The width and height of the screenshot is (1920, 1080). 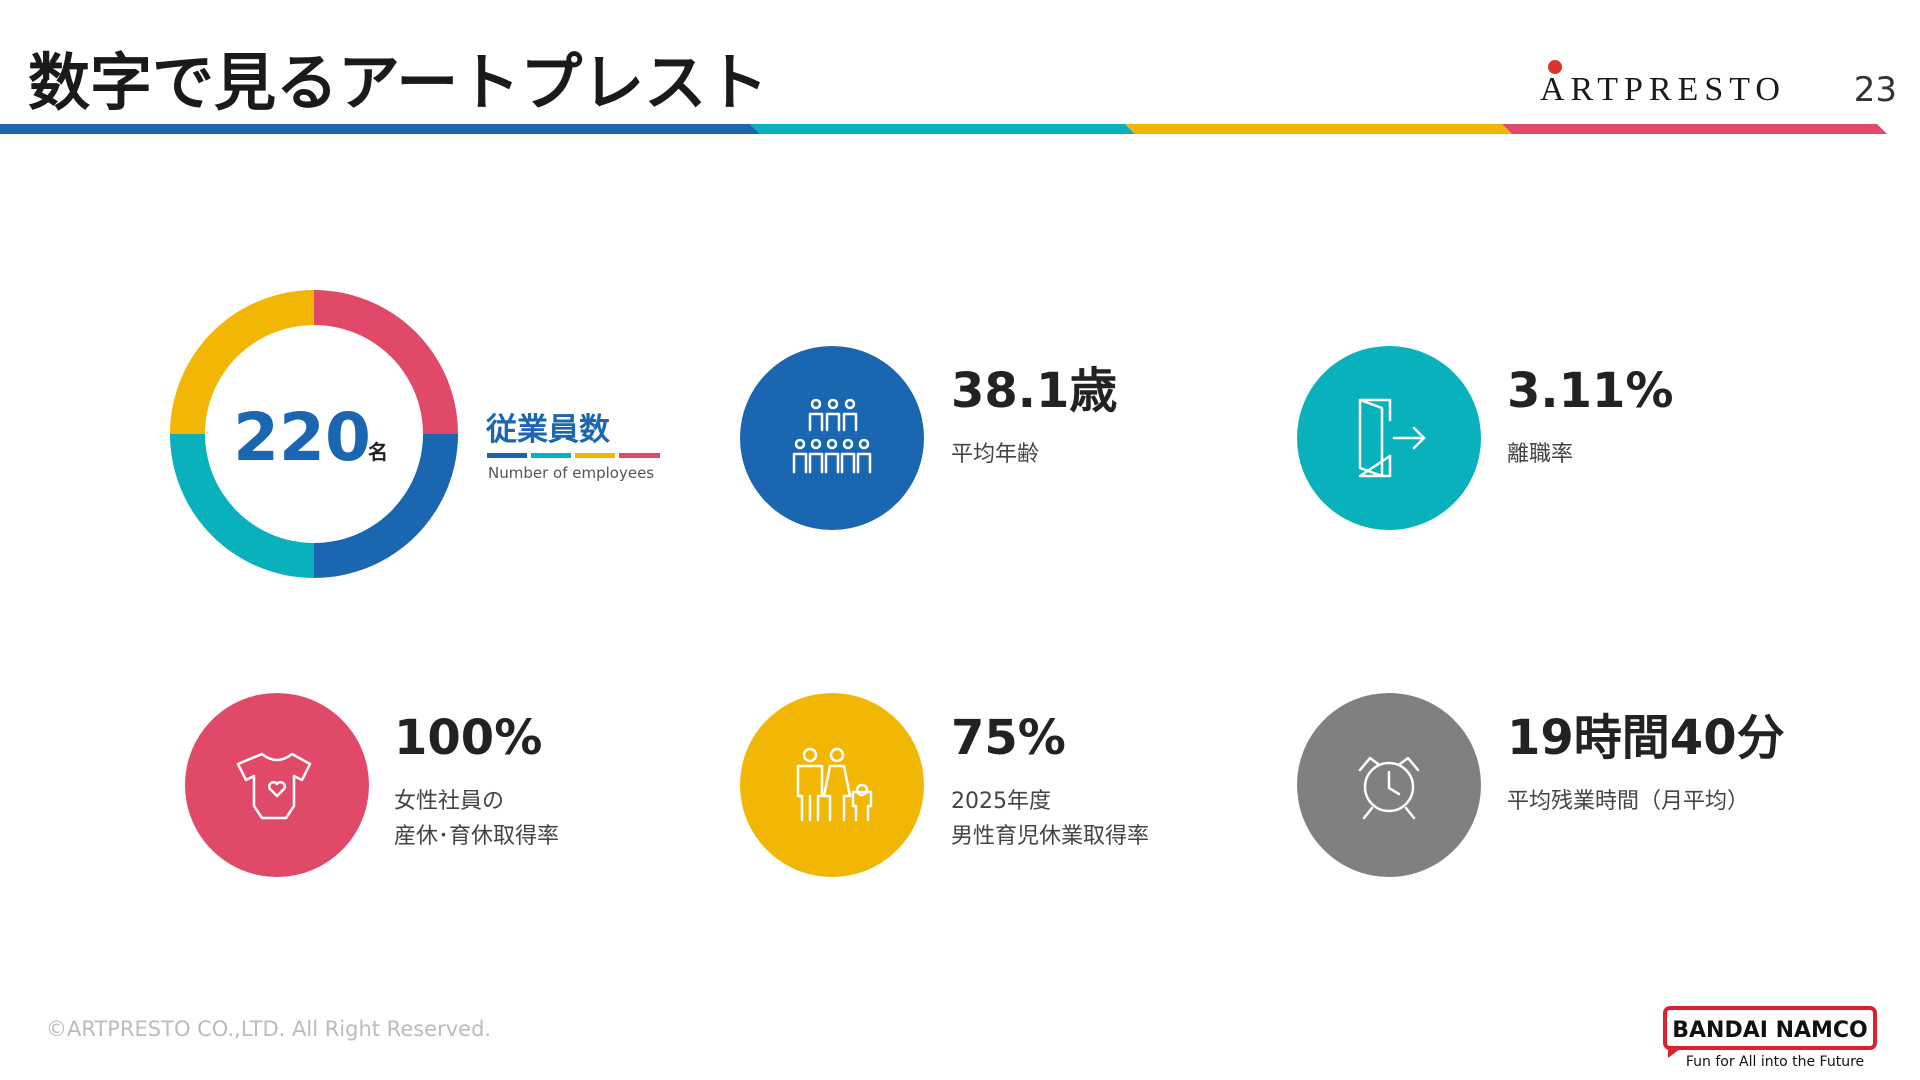 I want to click on brand-frame, so click(x=1770, y=1028).